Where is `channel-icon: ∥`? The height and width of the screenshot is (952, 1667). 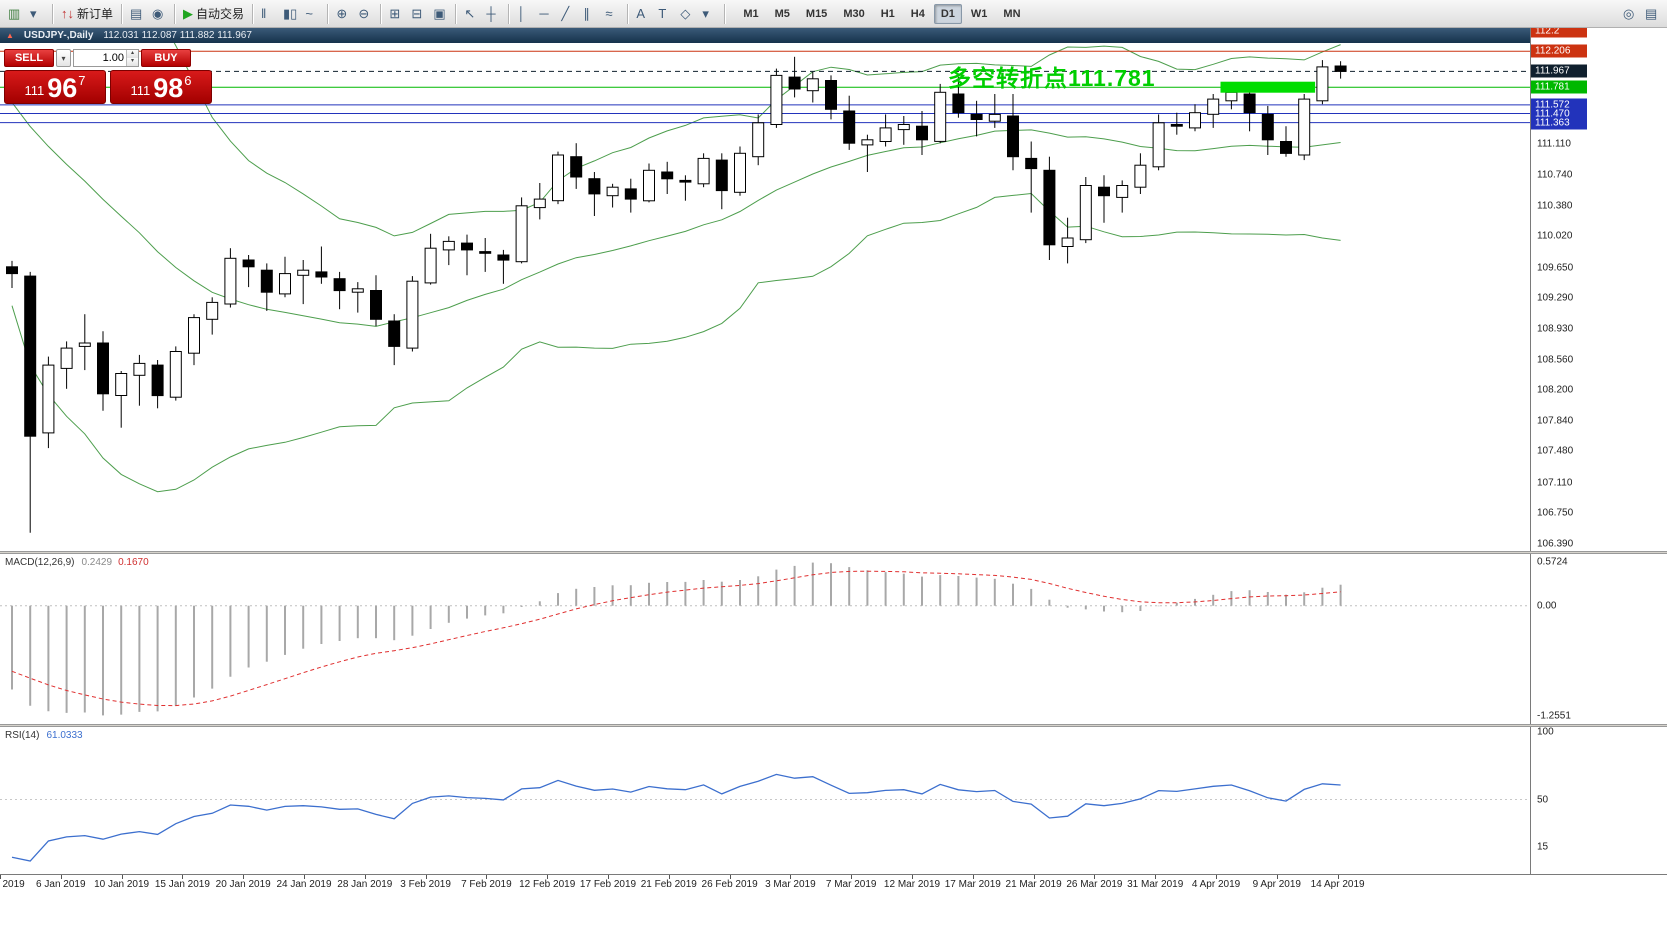
channel-icon: ∥ is located at coordinates (590, 14).